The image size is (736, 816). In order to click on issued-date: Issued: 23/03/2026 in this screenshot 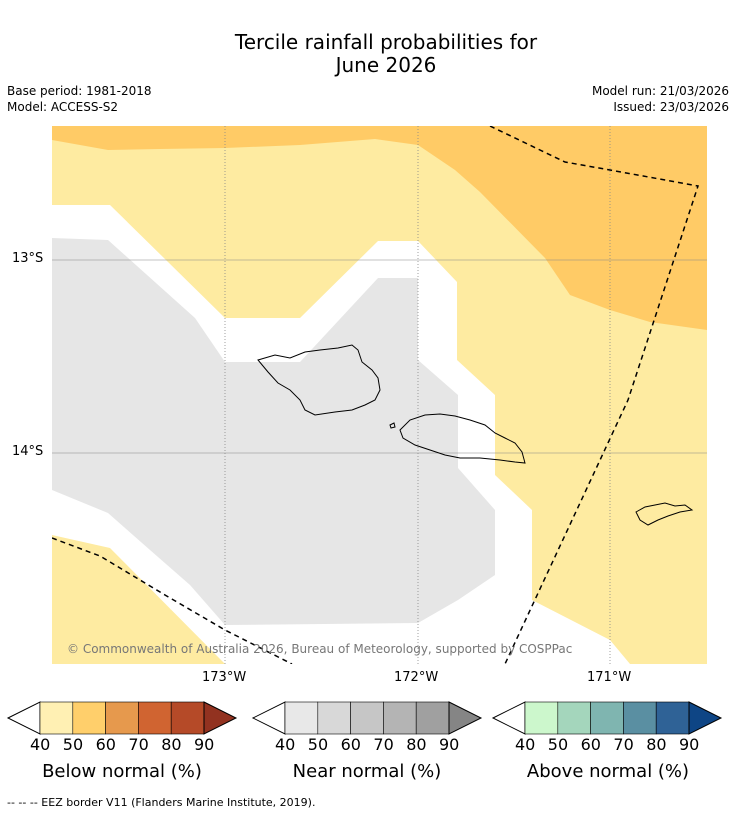, I will do `click(671, 107)`.